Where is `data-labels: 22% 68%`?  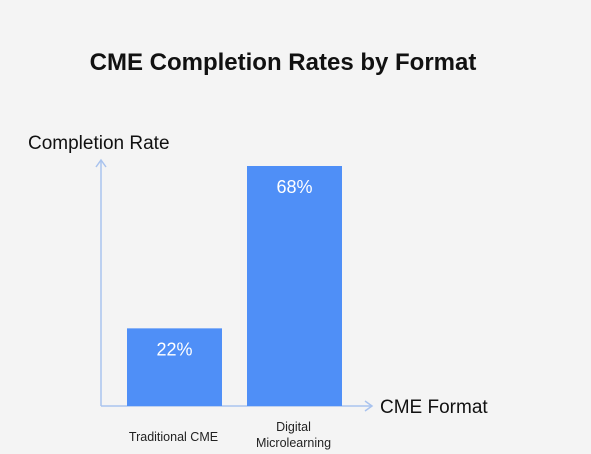 data-labels: 22% 68% is located at coordinates (234, 268).